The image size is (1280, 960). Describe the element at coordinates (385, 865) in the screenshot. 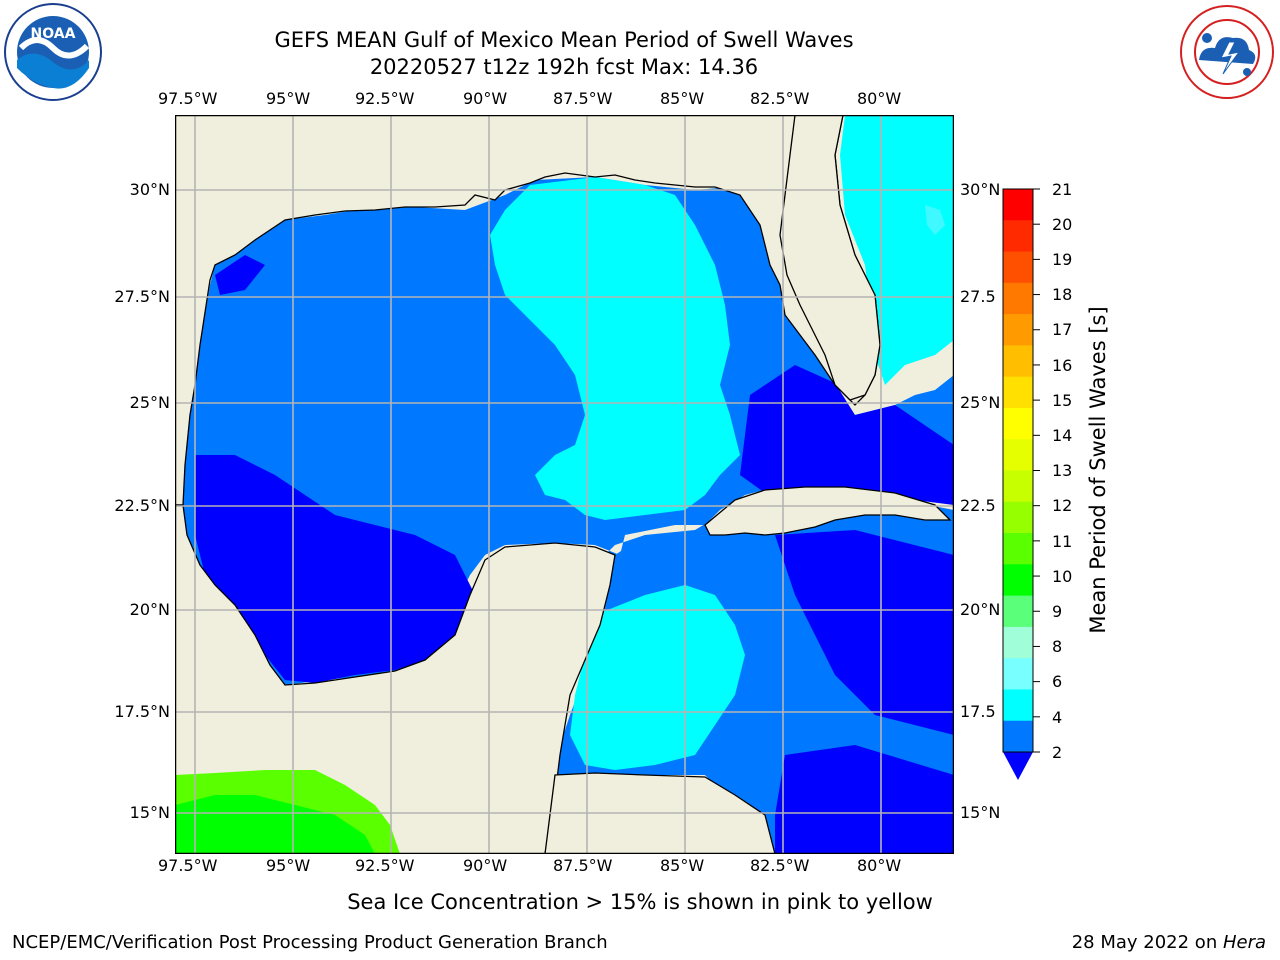

I see `lon-tick-bottom: 92.5°W` at that location.